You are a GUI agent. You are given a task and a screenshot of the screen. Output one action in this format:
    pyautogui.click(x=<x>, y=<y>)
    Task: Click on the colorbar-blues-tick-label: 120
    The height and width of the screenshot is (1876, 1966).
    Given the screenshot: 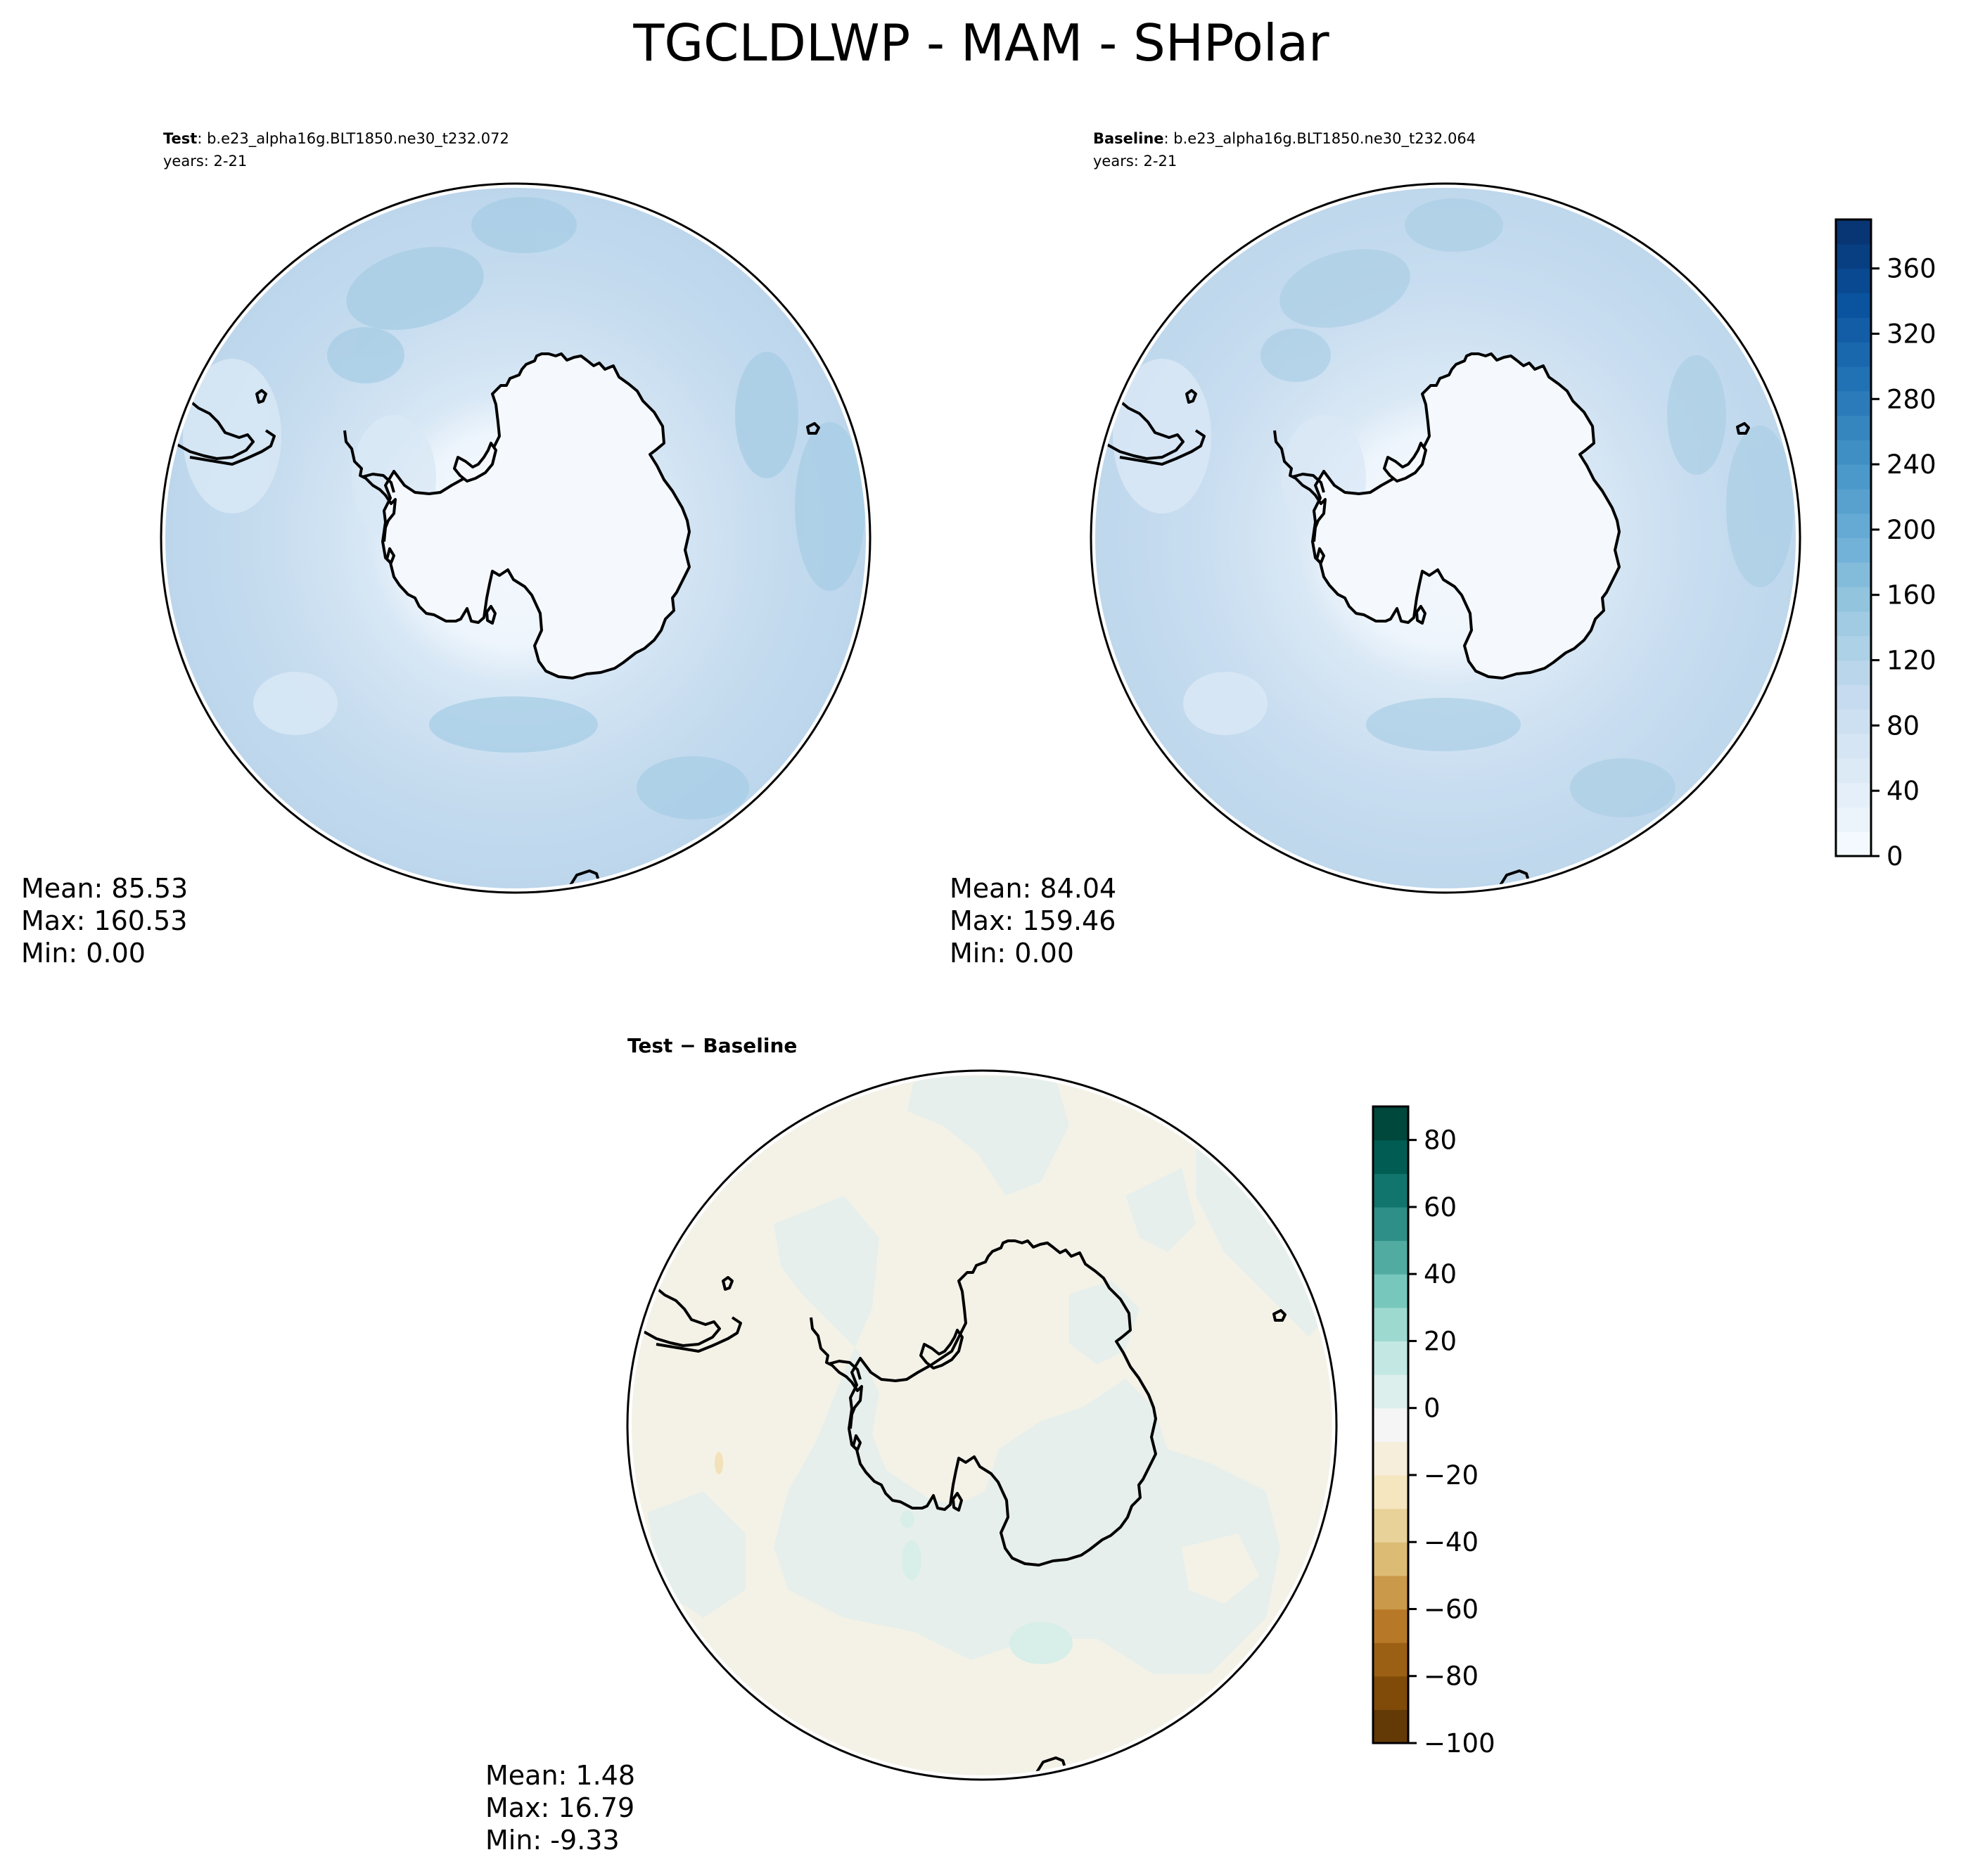 What is the action you would take?
    pyautogui.click(x=1911, y=661)
    